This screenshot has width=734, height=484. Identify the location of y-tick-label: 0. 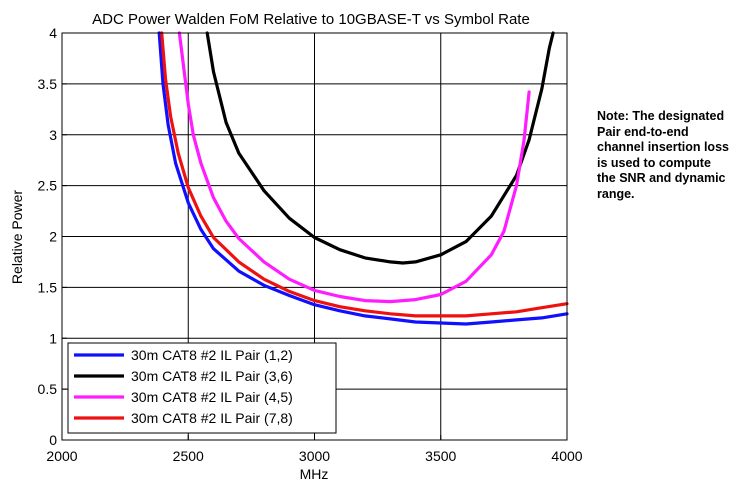
(53, 440).